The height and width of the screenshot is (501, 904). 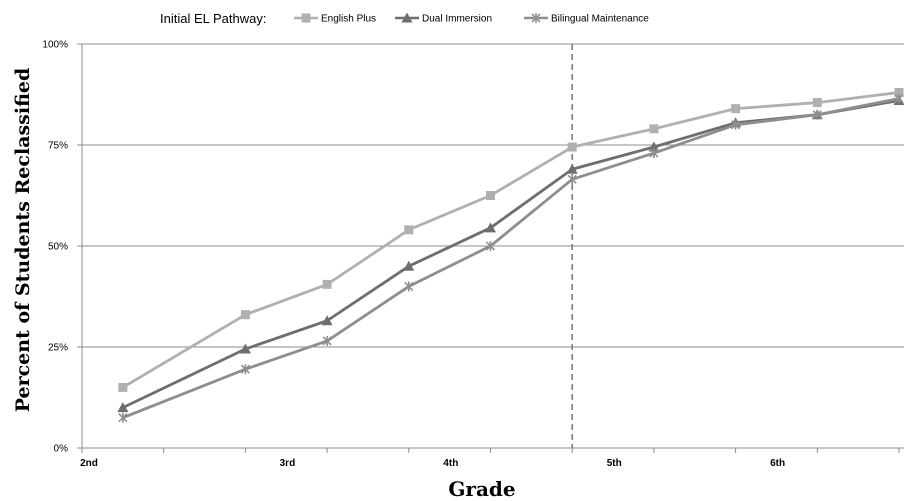 I want to click on y-tick-label: 25%, so click(x=58, y=348).